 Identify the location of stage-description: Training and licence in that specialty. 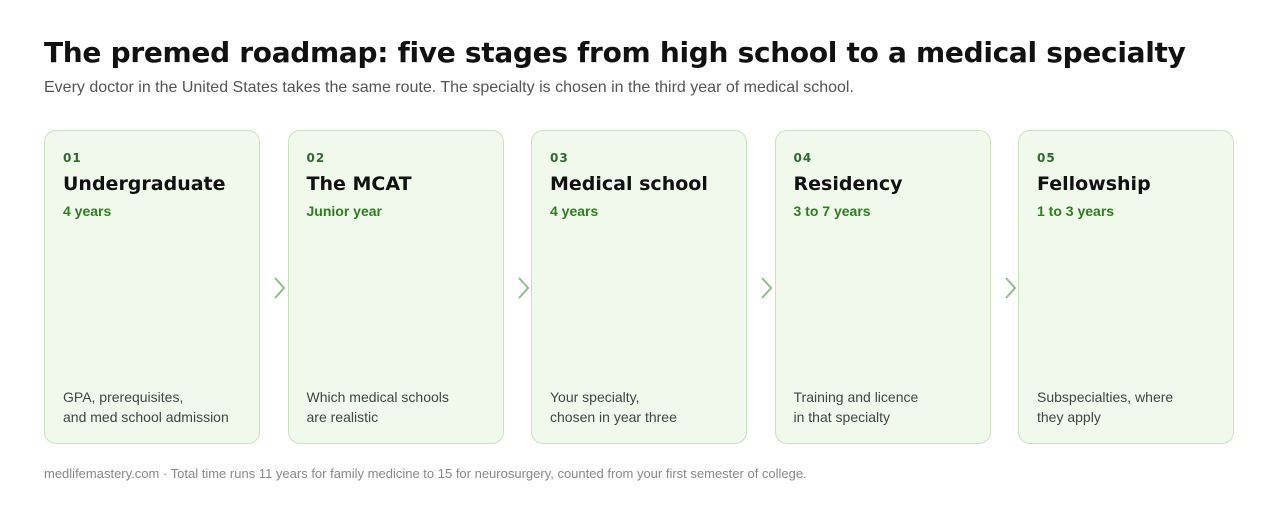
(856, 407).